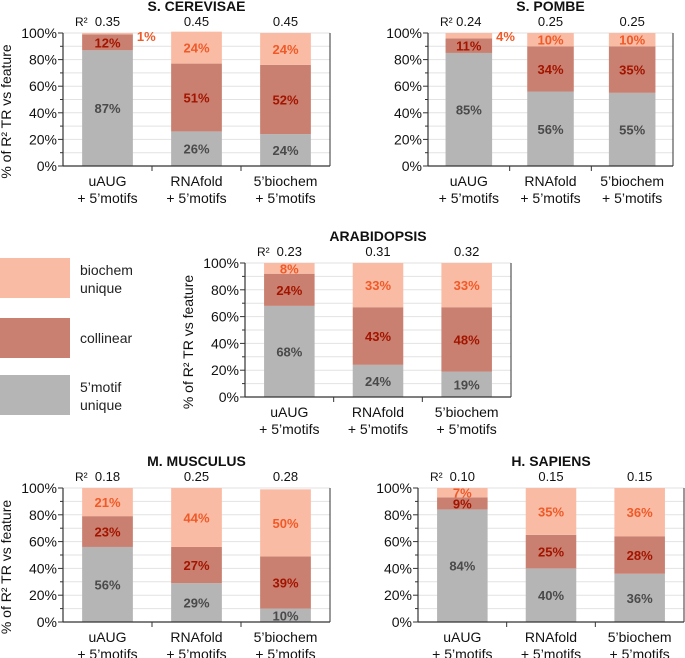  I want to click on data-label: 50%, so click(285, 523).